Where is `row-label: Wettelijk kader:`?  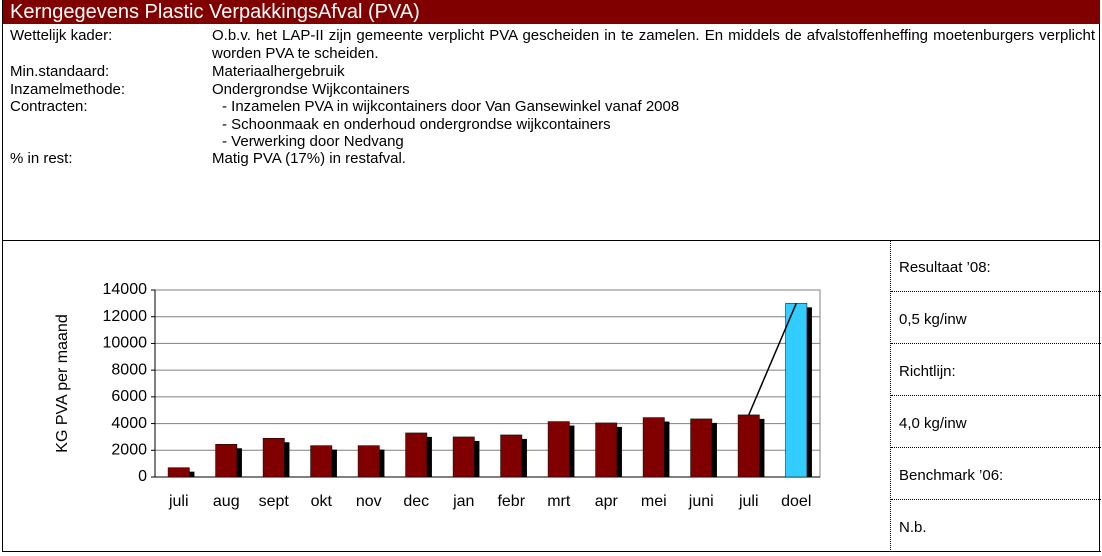
row-label: Wettelijk kader: is located at coordinates (61, 35).